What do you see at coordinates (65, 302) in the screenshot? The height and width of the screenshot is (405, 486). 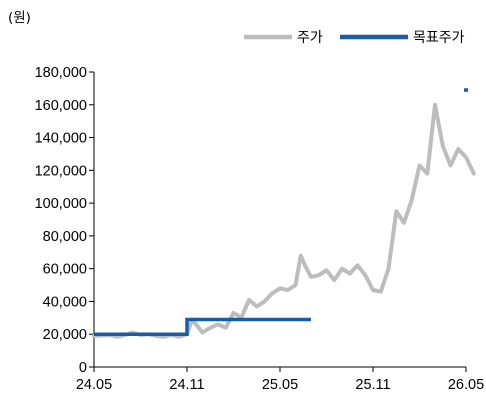 I see `y-tick-label: 40,000` at bounding box center [65, 302].